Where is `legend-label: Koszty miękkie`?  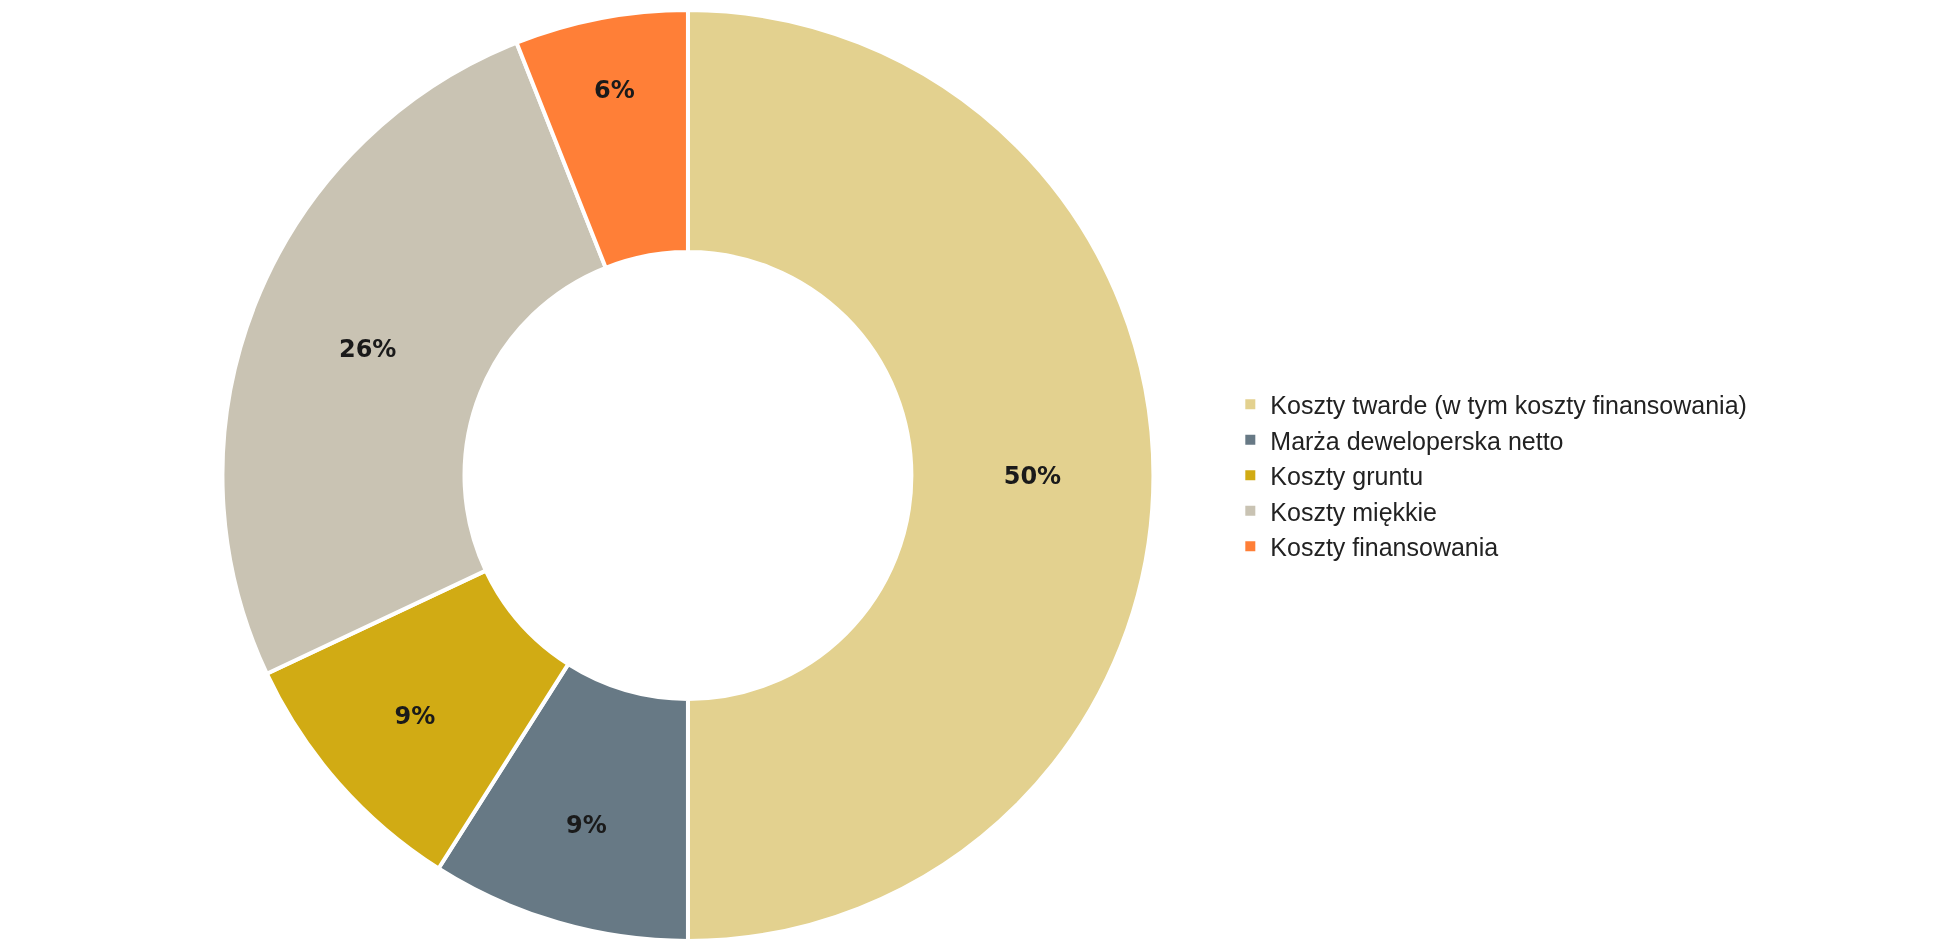 legend-label: Koszty miękkie is located at coordinates (1354, 511).